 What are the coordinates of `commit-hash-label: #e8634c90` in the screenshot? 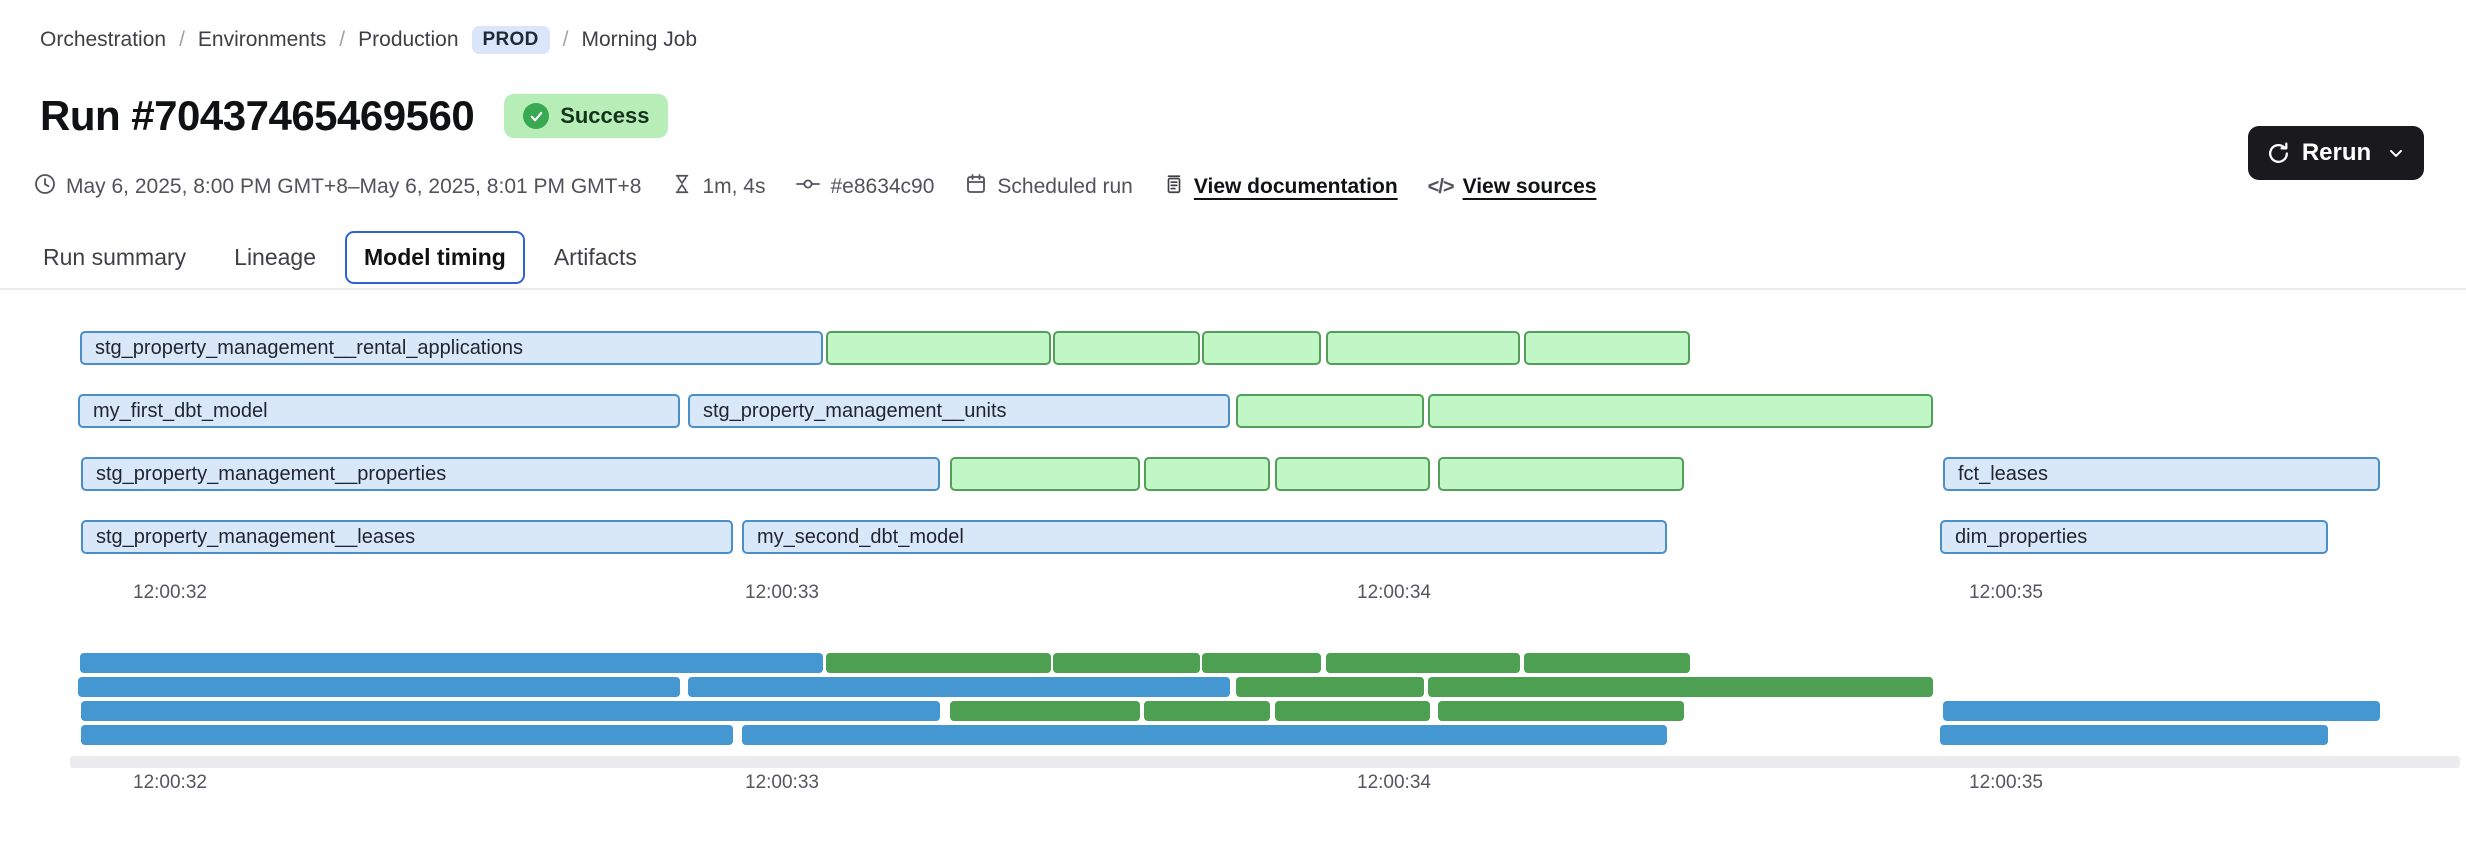 It's located at (882, 186).